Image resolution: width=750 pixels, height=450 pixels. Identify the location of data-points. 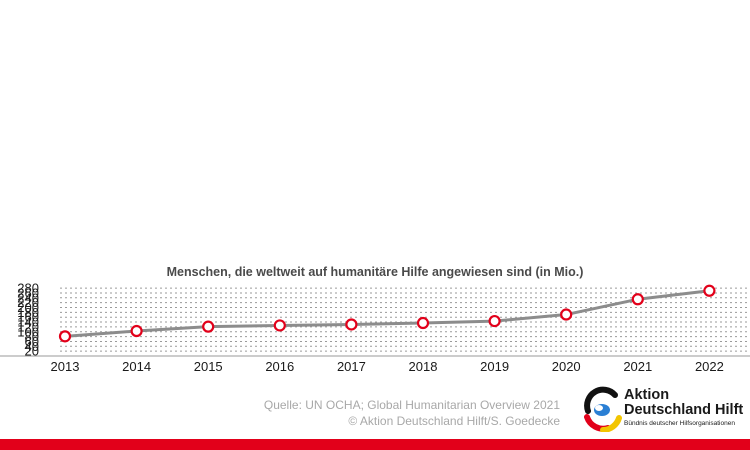
(387, 313).